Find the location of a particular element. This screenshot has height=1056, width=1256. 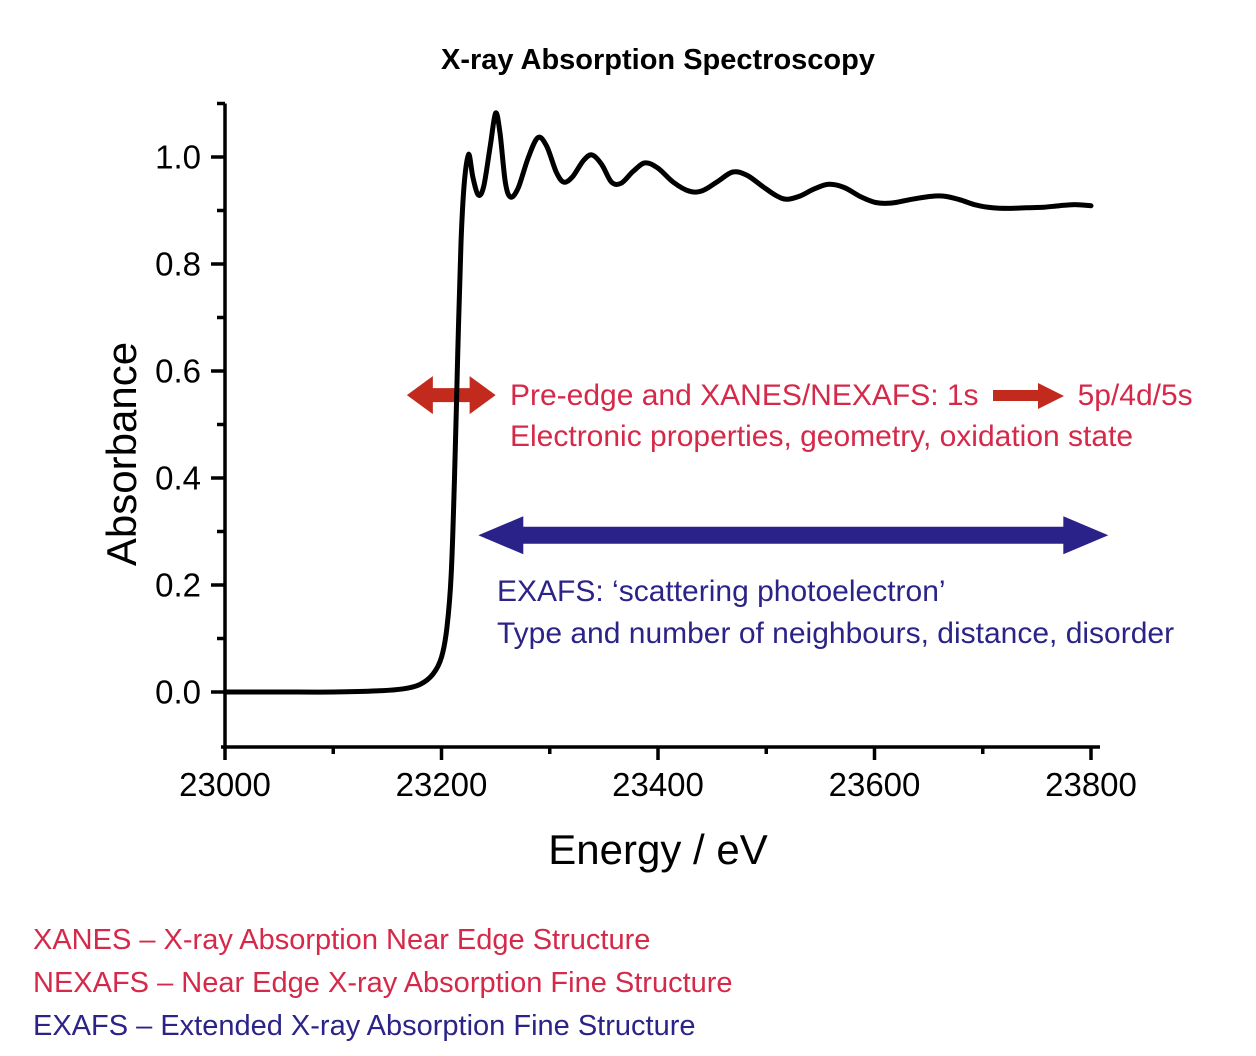

right-arrow-shaft is located at coordinates (1015, 395).